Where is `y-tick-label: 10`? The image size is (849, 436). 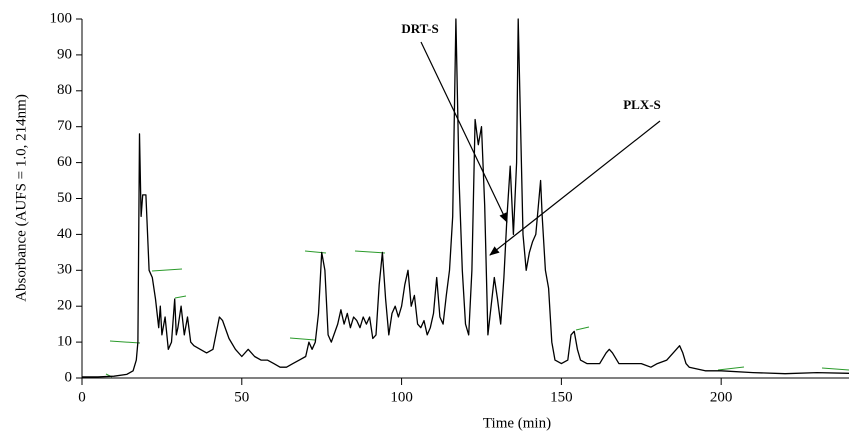
y-tick-label: 10 is located at coordinates (64, 342).